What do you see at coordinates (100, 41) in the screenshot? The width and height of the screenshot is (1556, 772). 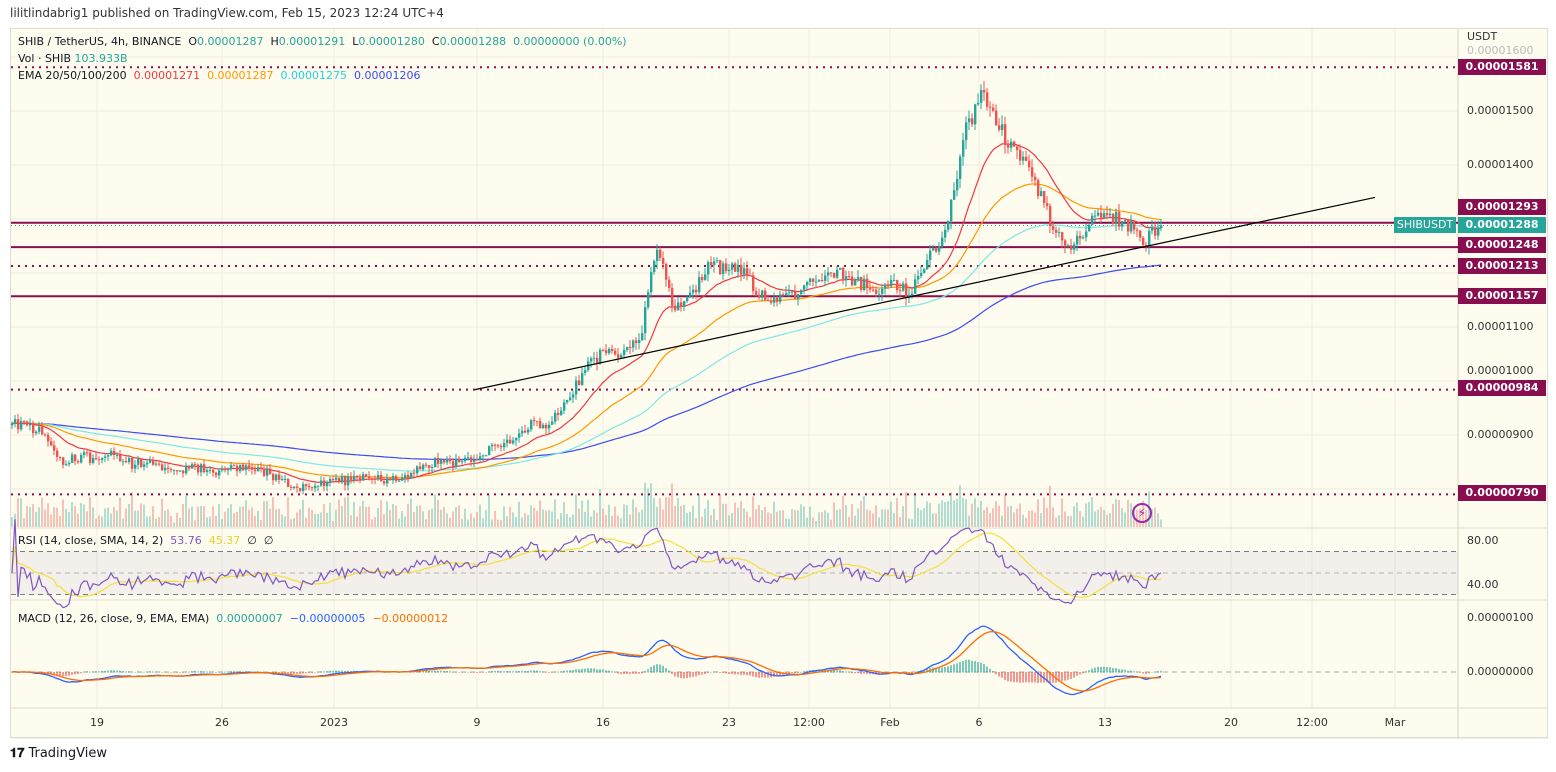 I see `symbol-title: SHIB / TetherUS, 4h, BINANCE` at bounding box center [100, 41].